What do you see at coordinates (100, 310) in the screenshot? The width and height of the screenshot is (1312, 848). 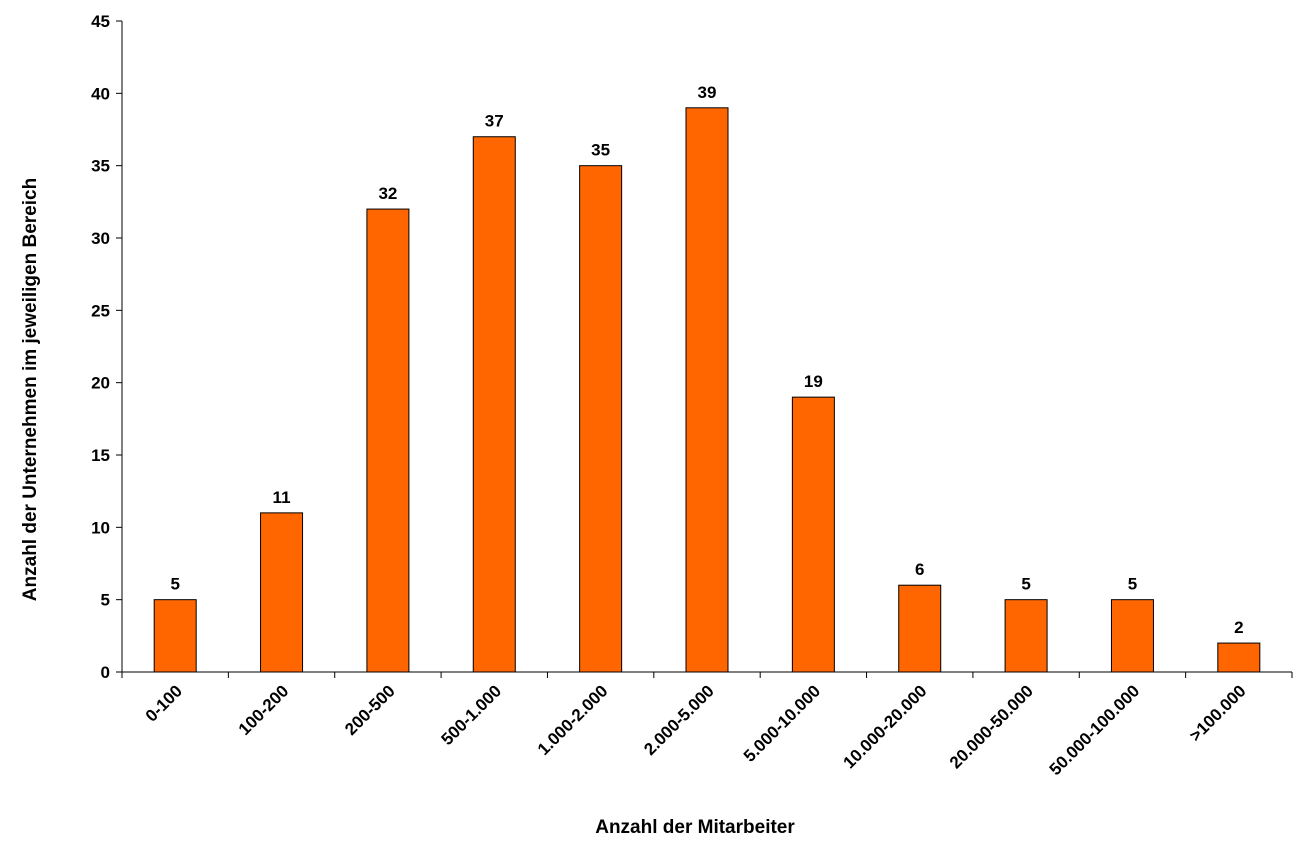 I see `y-tick-label: 25` at bounding box center [100, 310].